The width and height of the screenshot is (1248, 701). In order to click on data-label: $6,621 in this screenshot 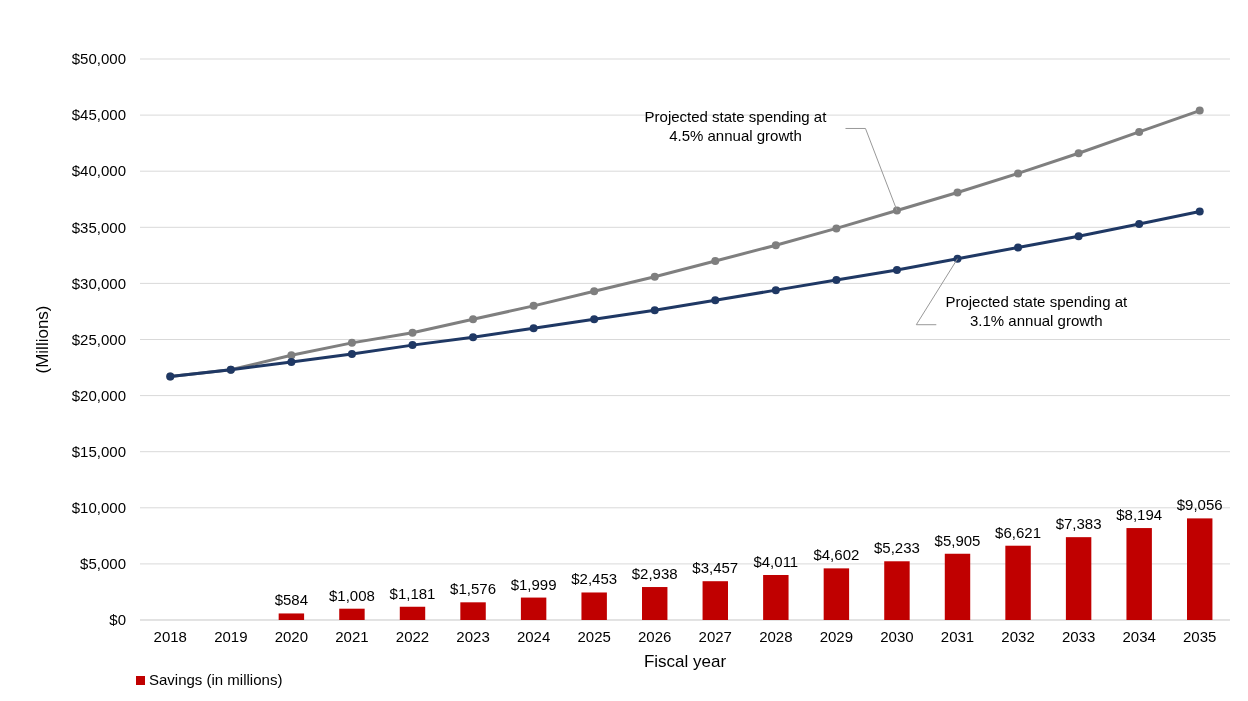, I will do `click(1018, 532)`.